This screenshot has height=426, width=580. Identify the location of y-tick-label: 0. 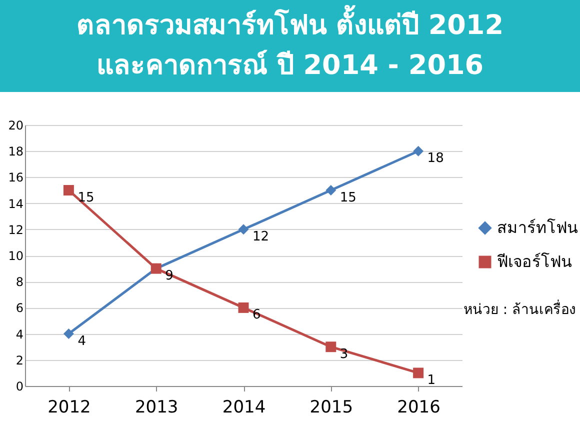
(20, 387).